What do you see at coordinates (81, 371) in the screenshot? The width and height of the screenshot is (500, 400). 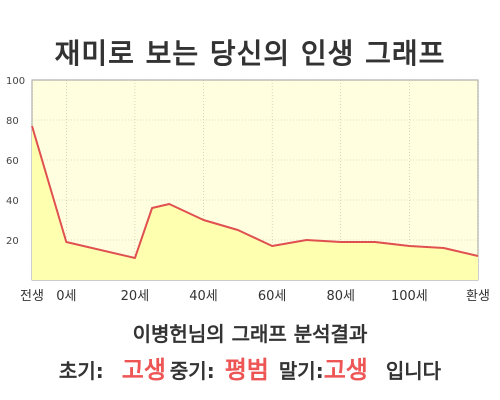 I see `early-label: 초기:` at bounding box center [81, 371].